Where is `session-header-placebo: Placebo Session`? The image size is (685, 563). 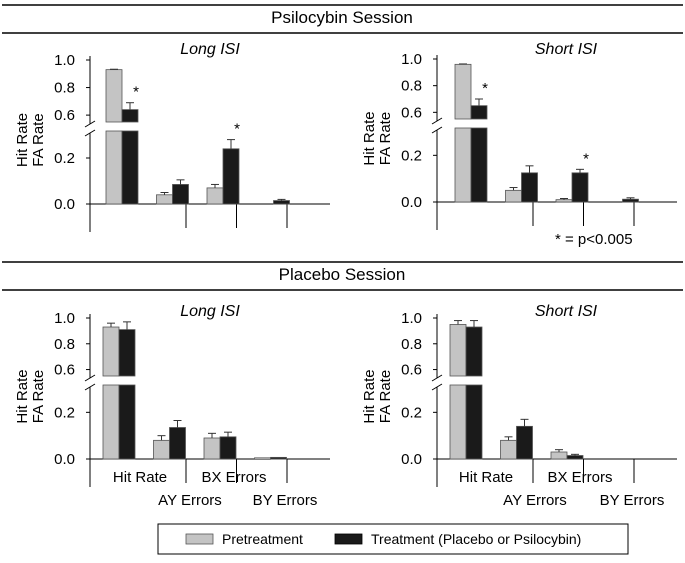
session-header-placebo: Placebo Session is located at coordinates (342, 276).